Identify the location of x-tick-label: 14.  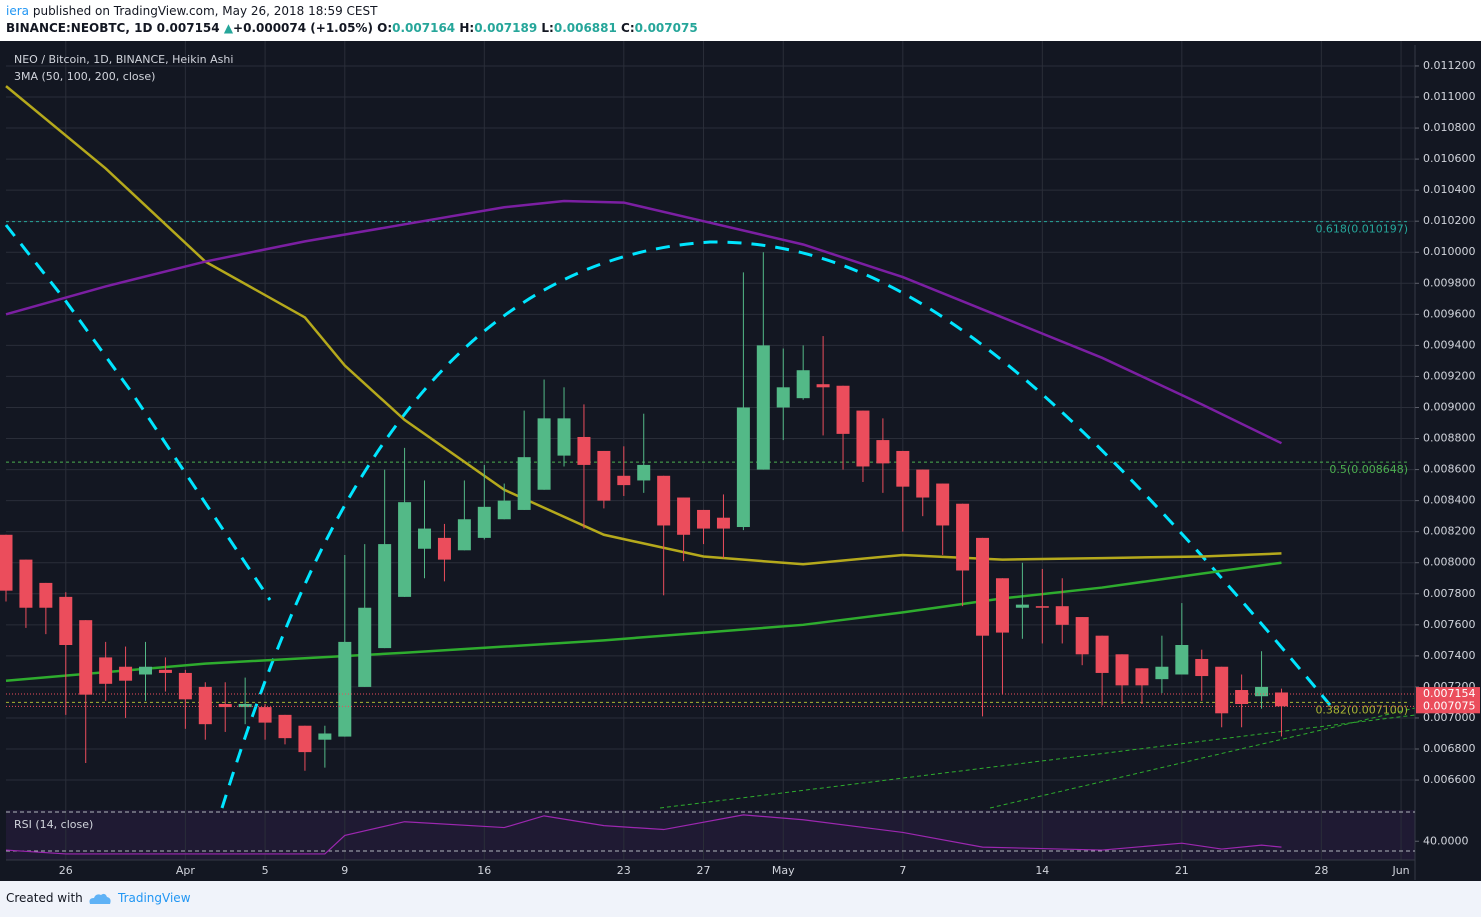
(1042, 870).